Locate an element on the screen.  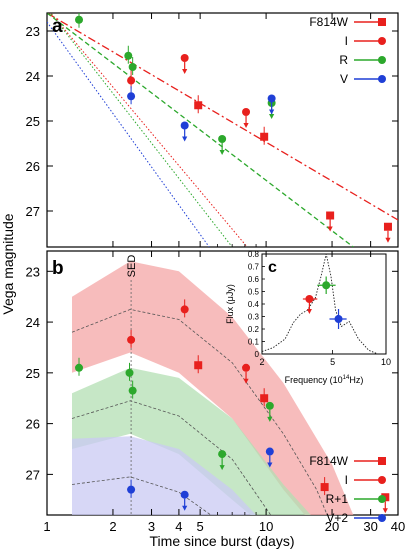
x-tick-label-2: 2 is located at coordinates (112, 526).